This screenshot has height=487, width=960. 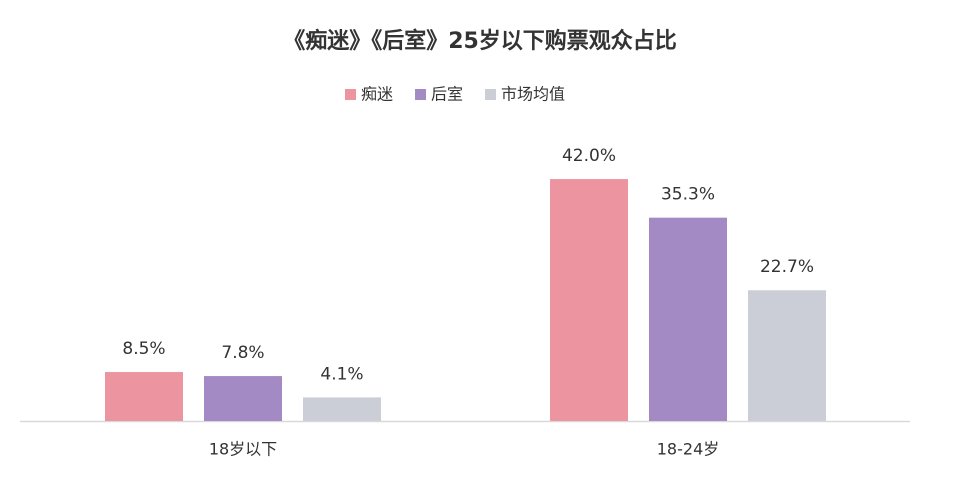 I want to click on data-label: 4.1%, so click(x=341, y=374).